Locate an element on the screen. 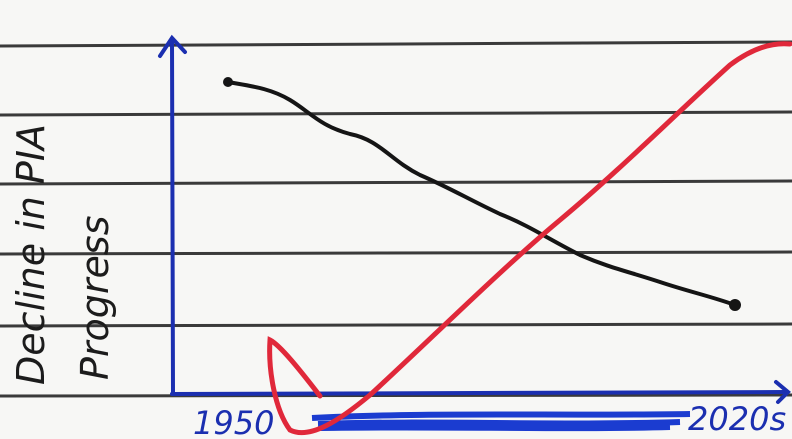 The height and width of the screenshot is (439, 792). x-end-label: 2020s is located at coordinates (737, 419).